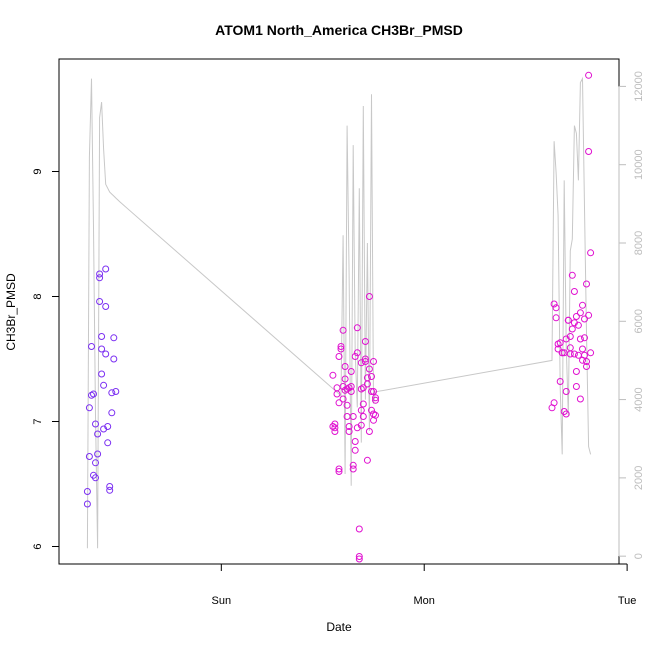  Describe the element at coordinates (38, 296) in the screenshot. I see `y-tick-label: 8` at that location.